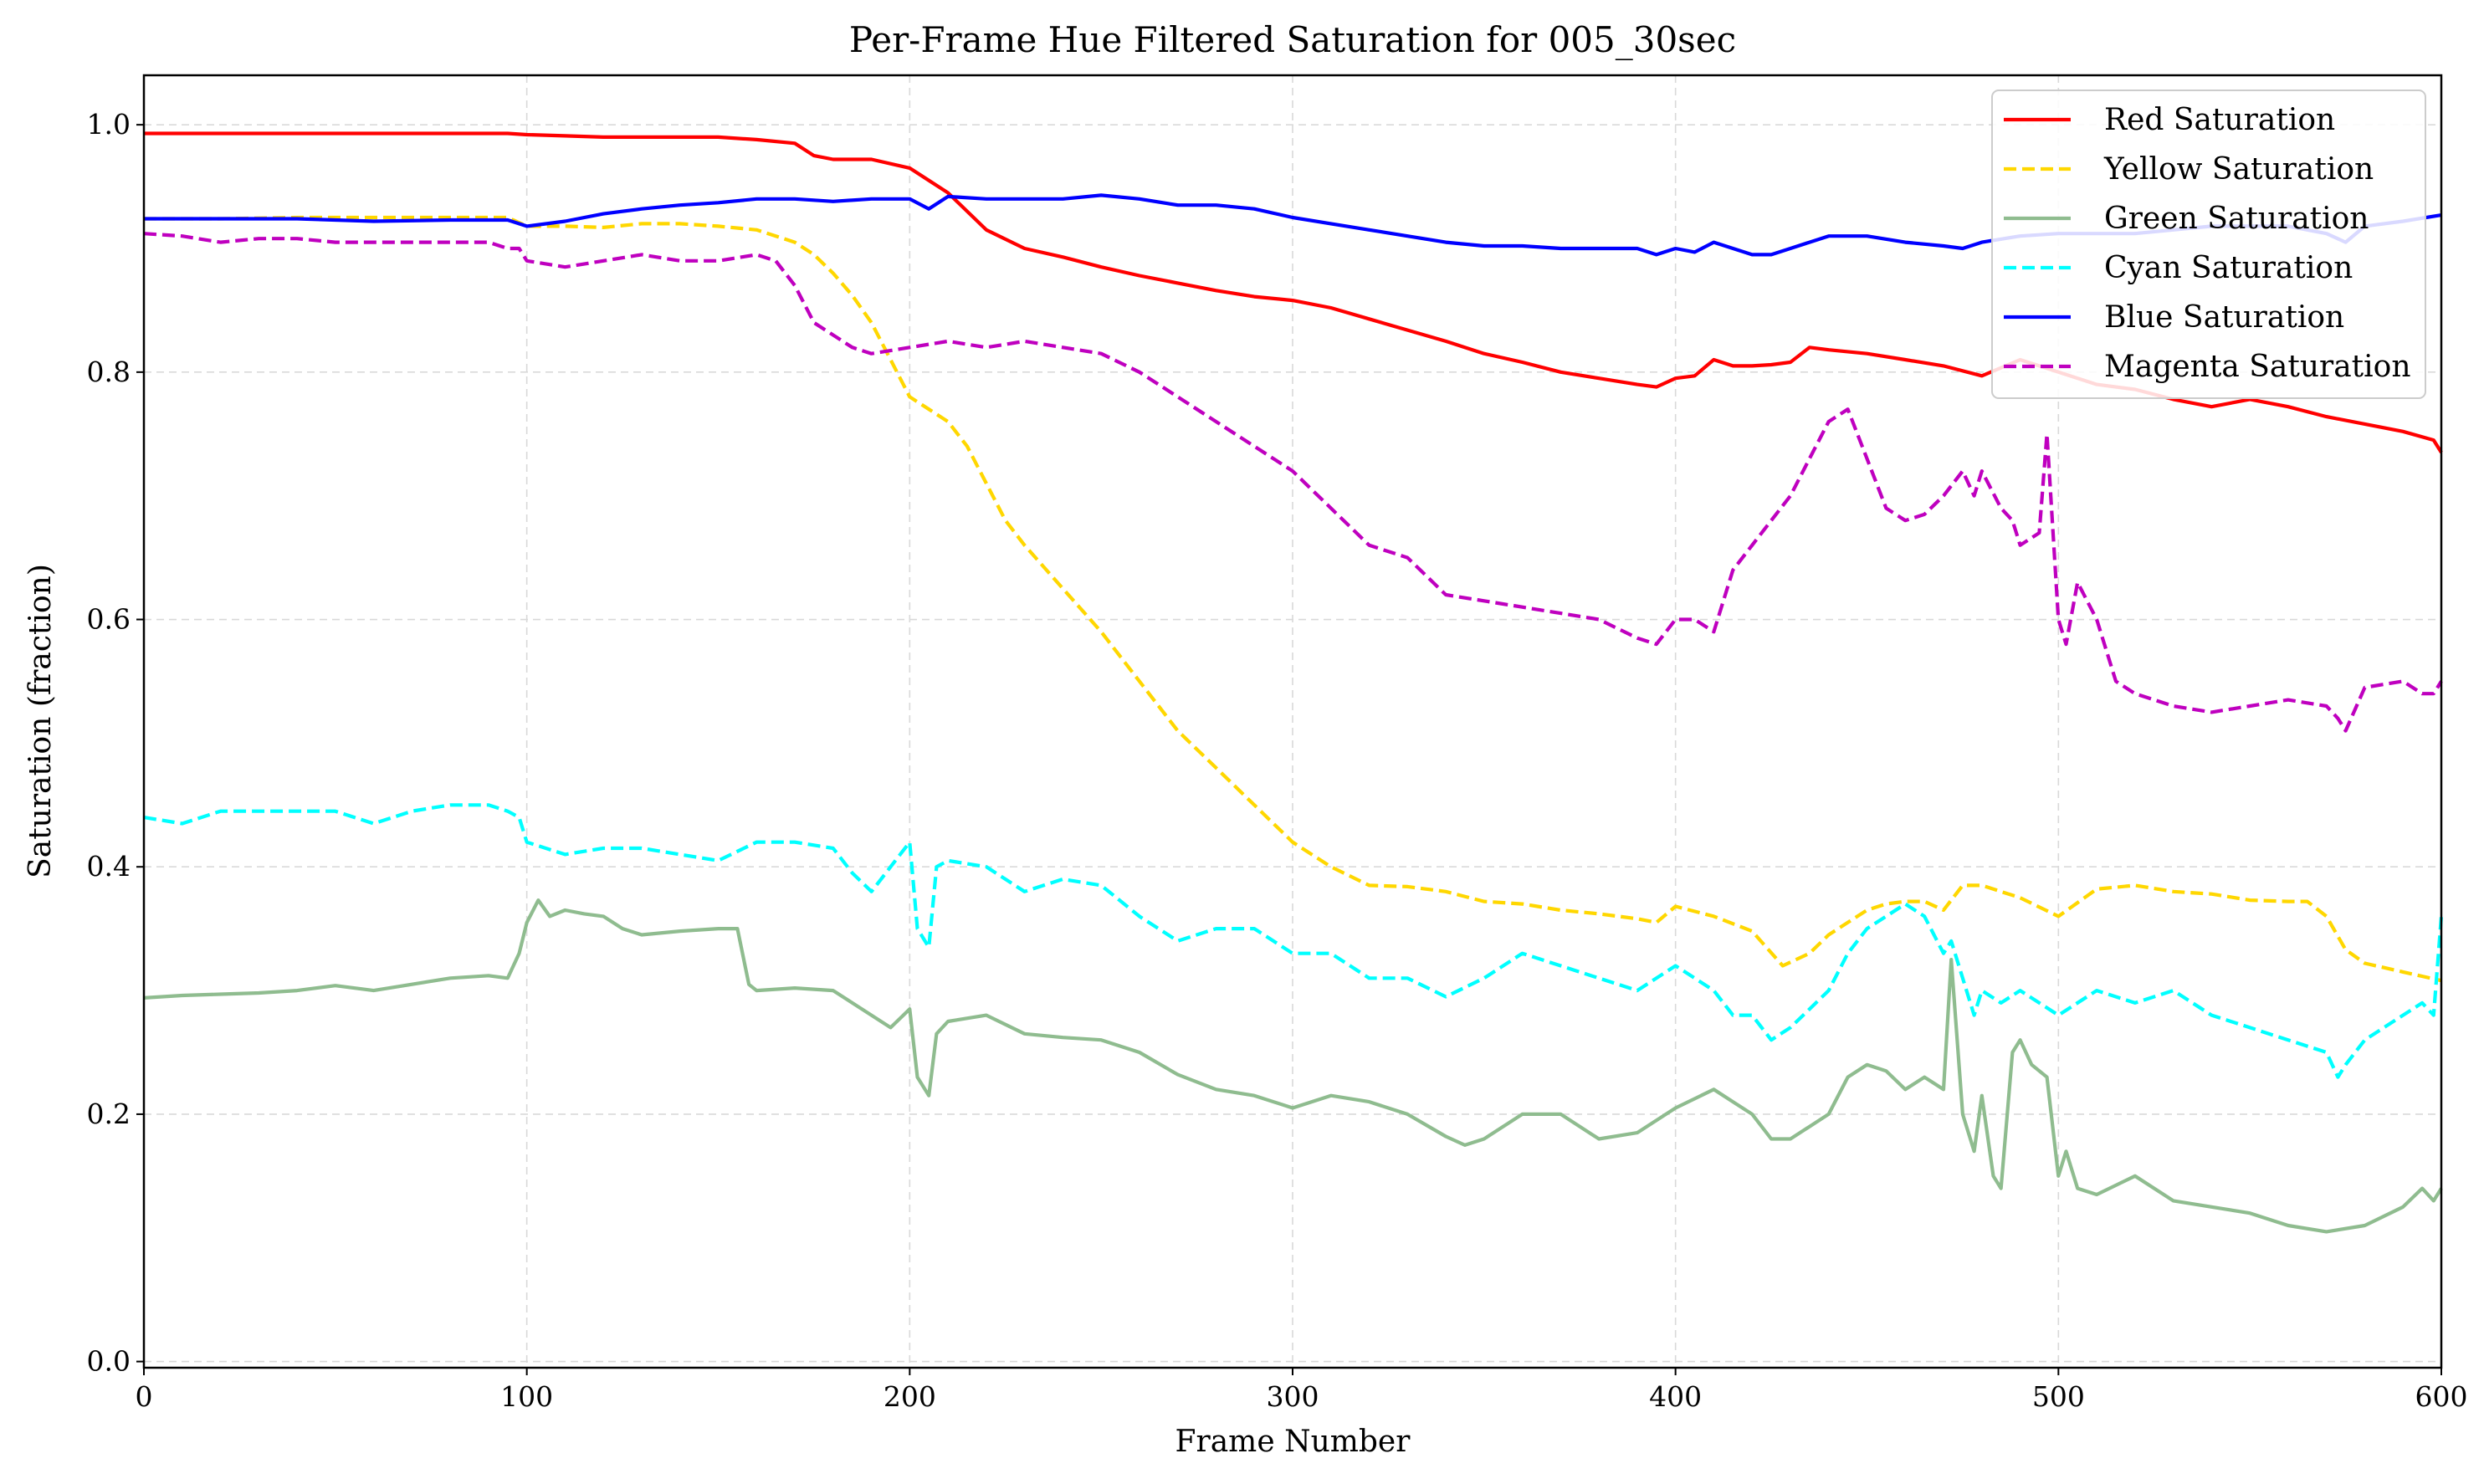 The height and width of the screenshot is (1484, 2484). Describe the element at coordinates (526, 1396) in the screenshot. I see `x-tick-label: 100` at that location.